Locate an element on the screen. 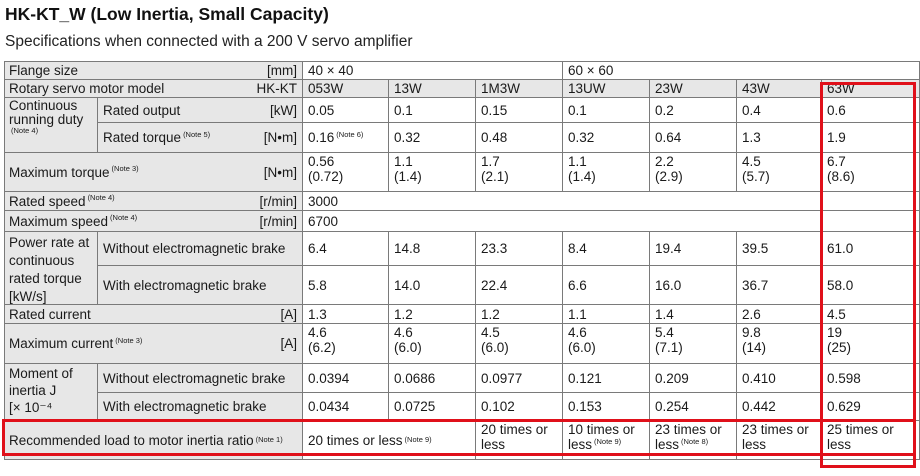 The image size is (920, 476). max-torque-value-text: 1.7 (2.1) is located at coordinates (495, 169).